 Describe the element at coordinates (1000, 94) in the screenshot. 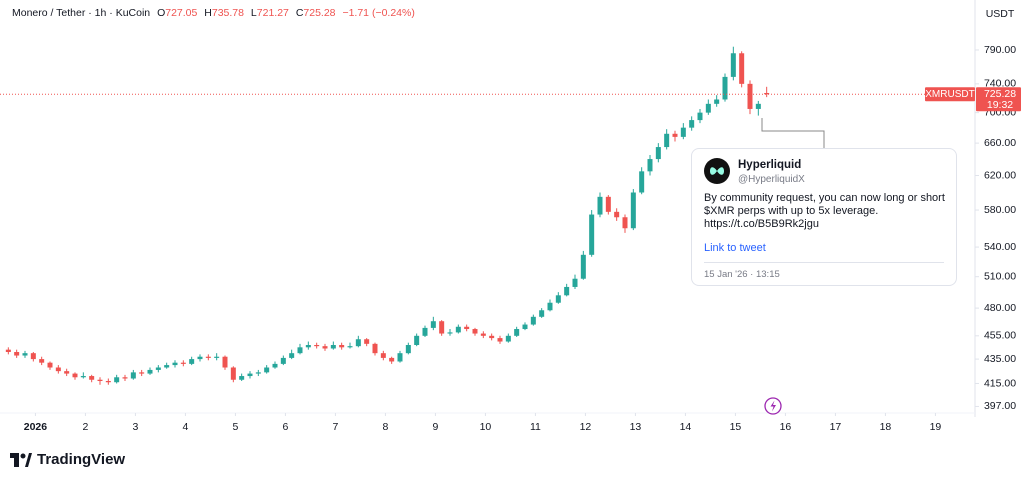

I see `last-price-label: 725.28` at that location.